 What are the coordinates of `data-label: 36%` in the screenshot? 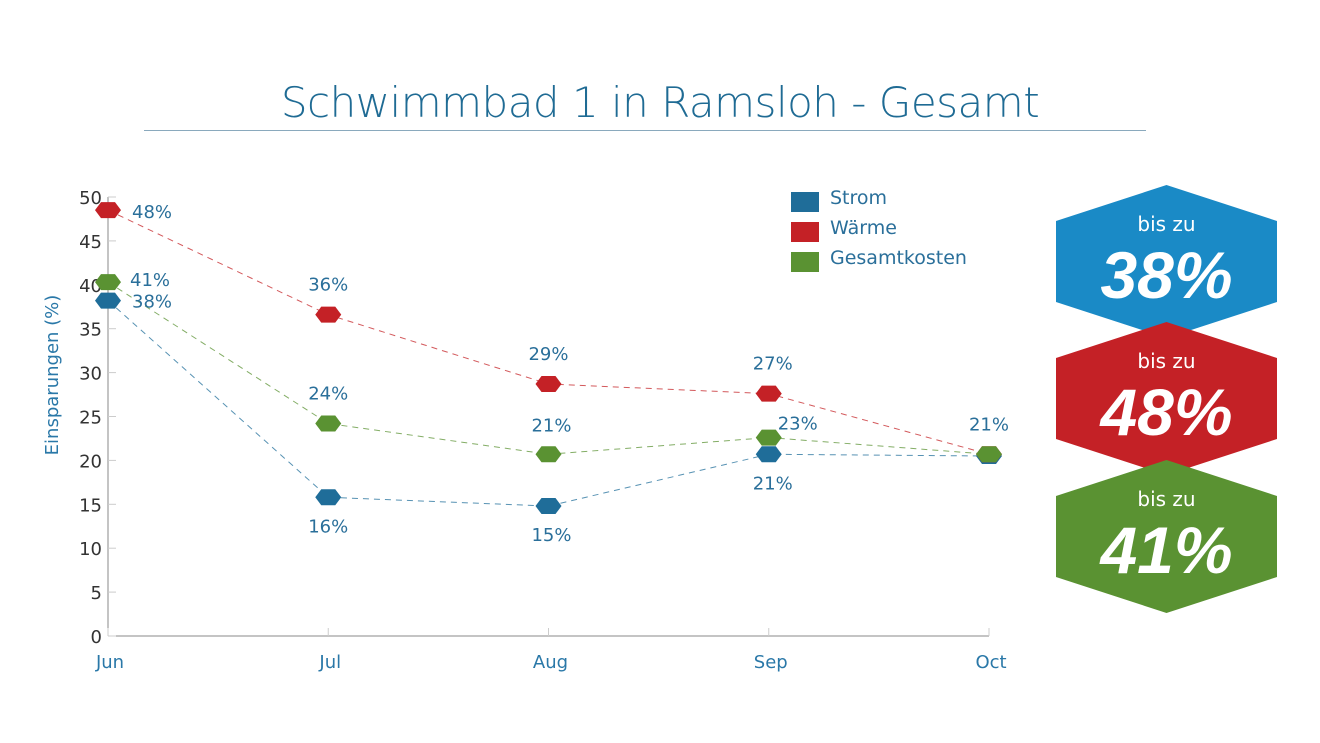 It's located at (328, 285).